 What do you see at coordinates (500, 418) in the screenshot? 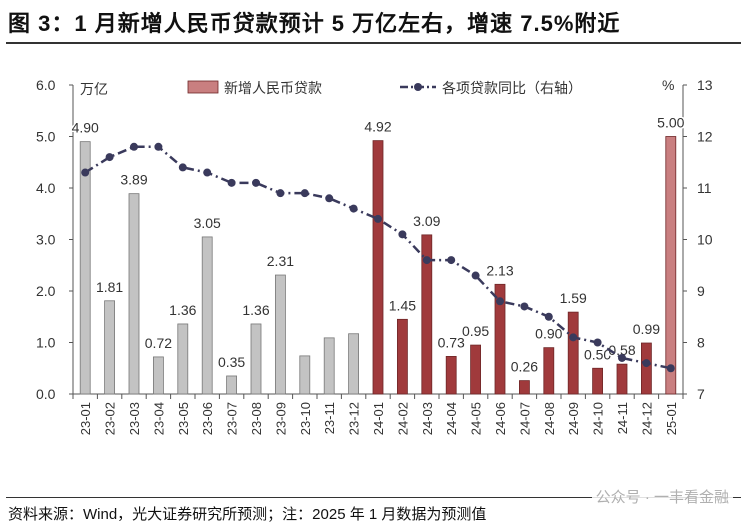
I see `x-tick-label: 24-06` at bounding box center [500, 418].